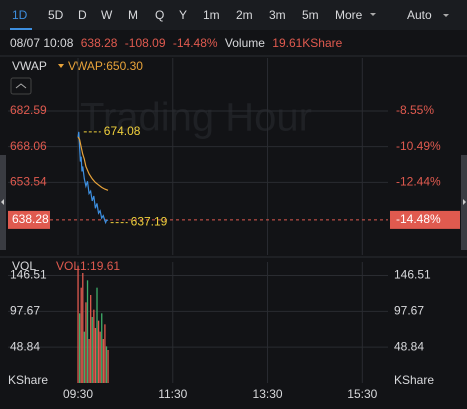 The height and width of the screenshot is (409, 467). I want to click on tab: More, so click(349, 15).